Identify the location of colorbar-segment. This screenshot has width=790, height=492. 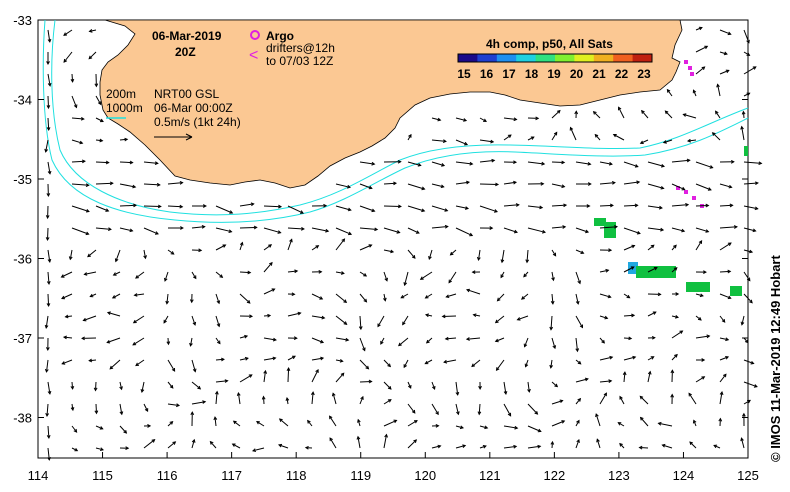
(506, 58).